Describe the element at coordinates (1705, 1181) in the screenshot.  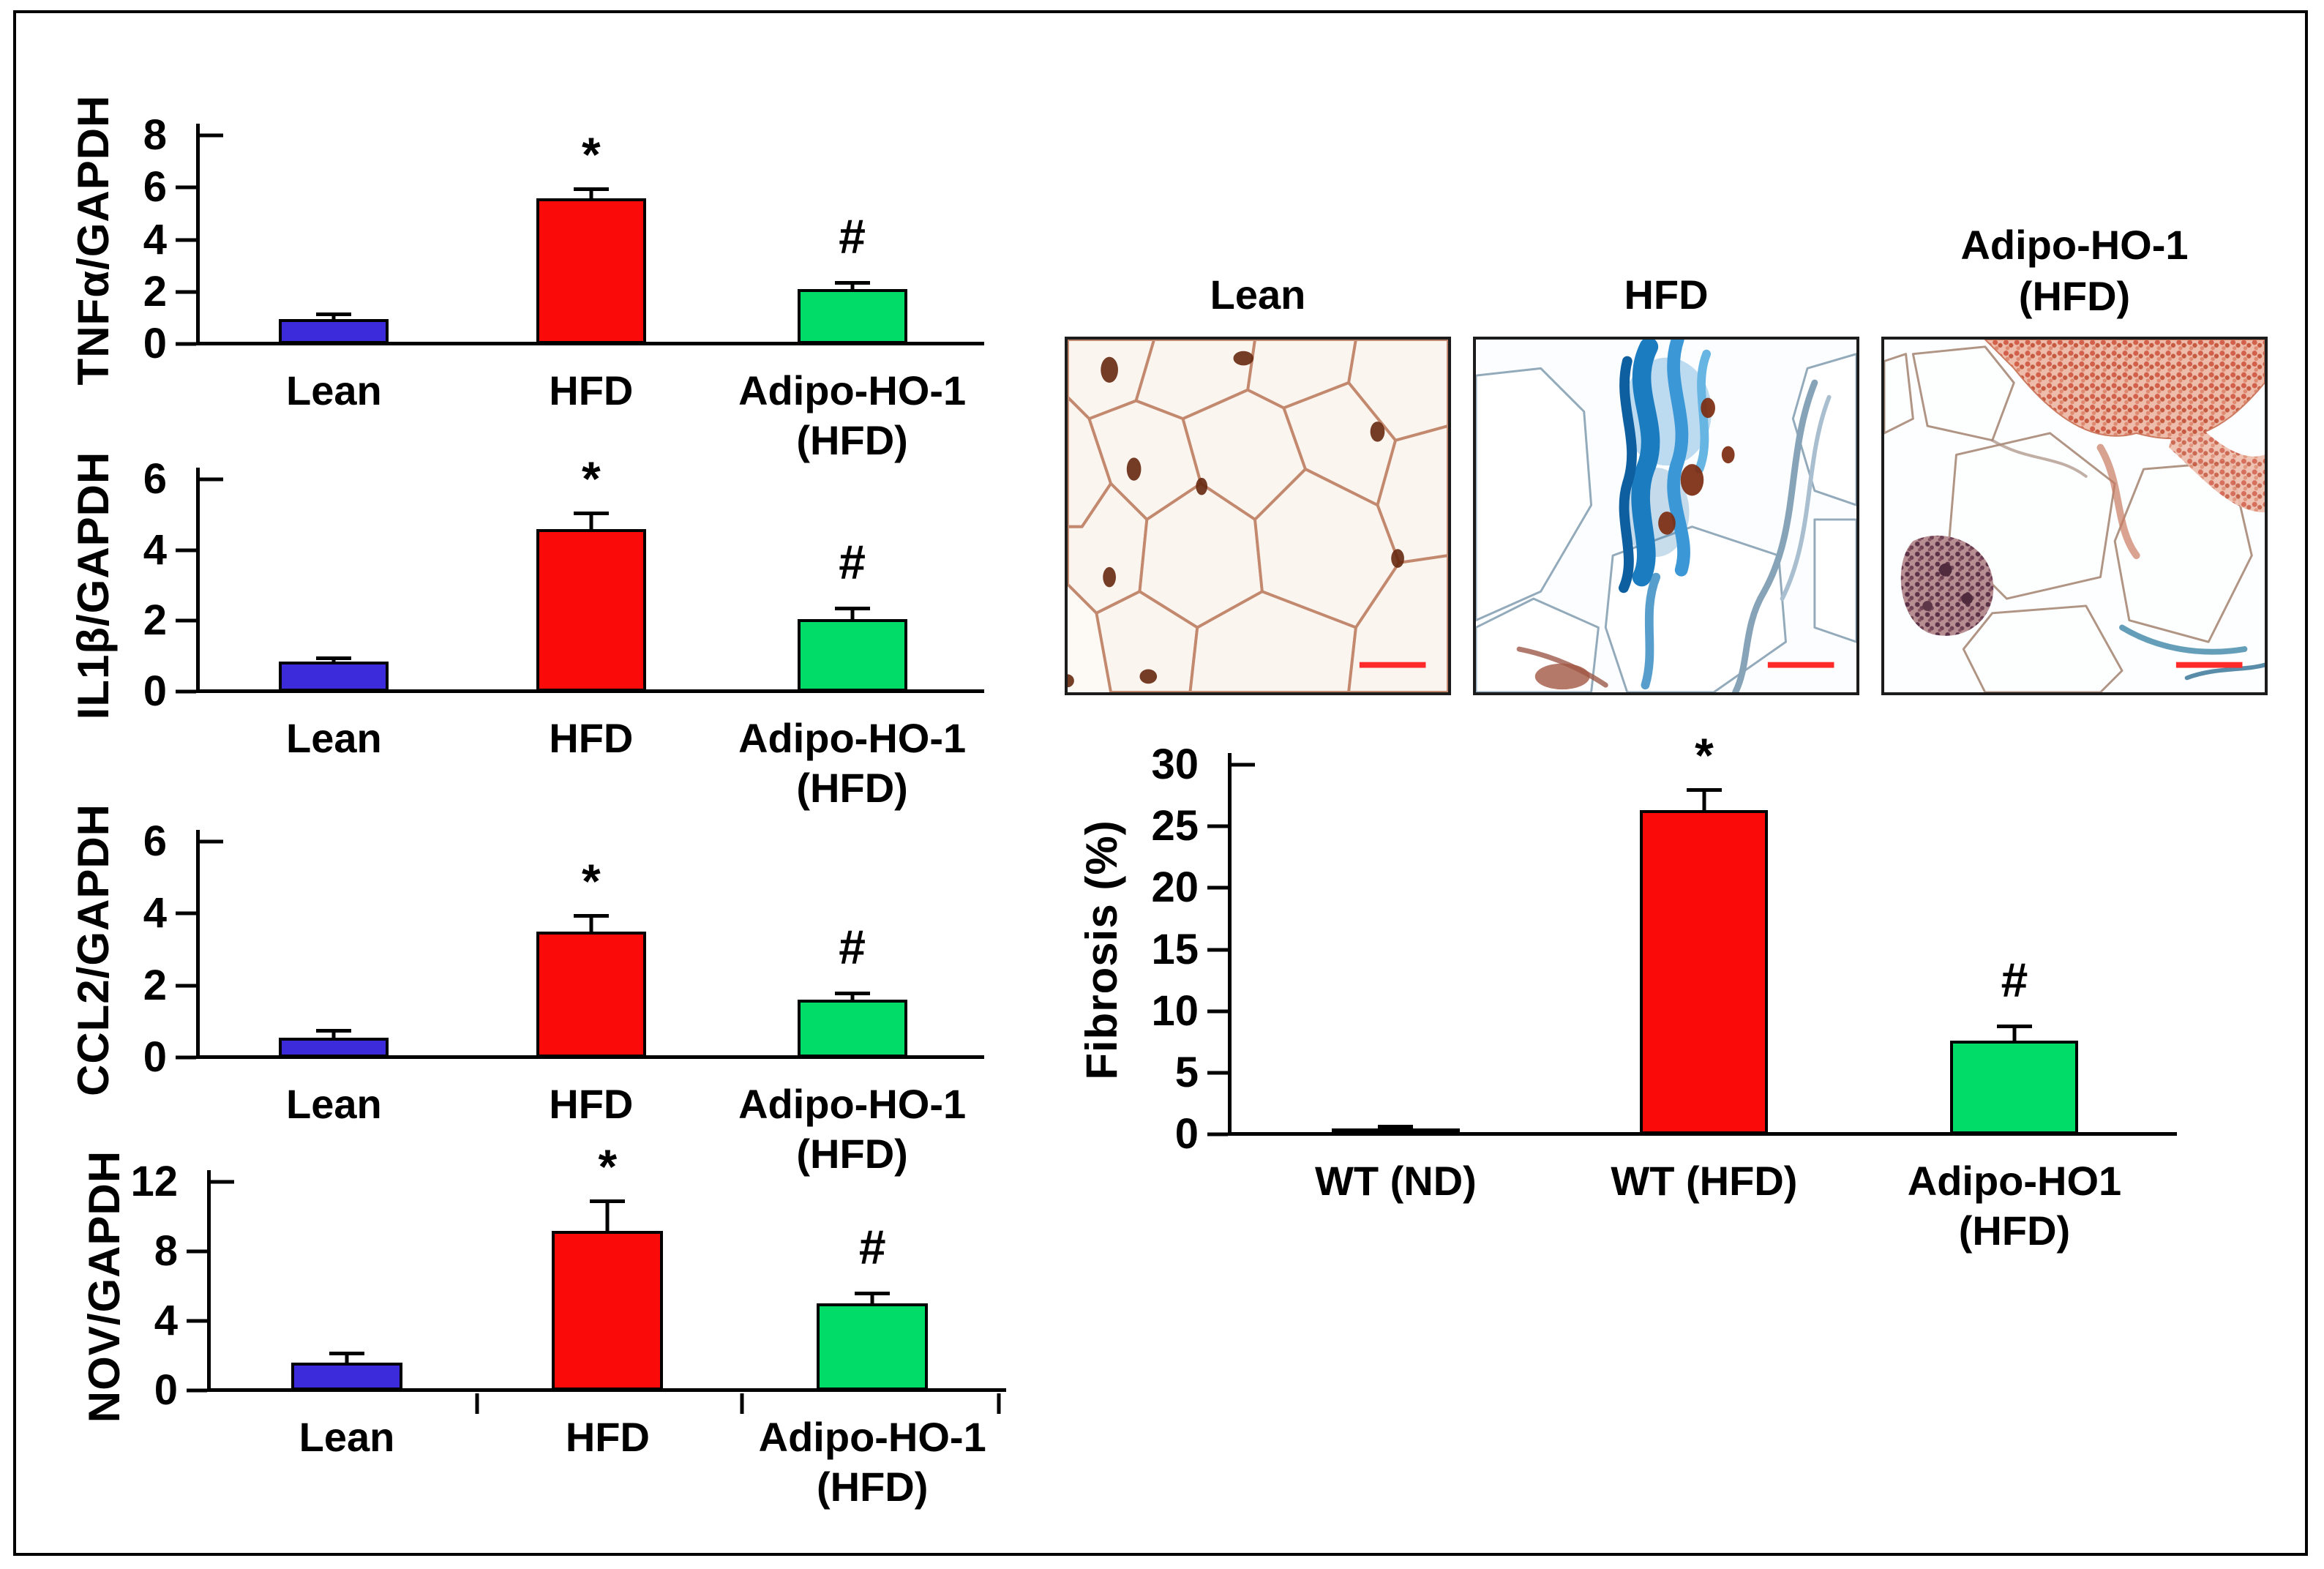
I see `x-category-label-line: WT (HFD)` at that location.